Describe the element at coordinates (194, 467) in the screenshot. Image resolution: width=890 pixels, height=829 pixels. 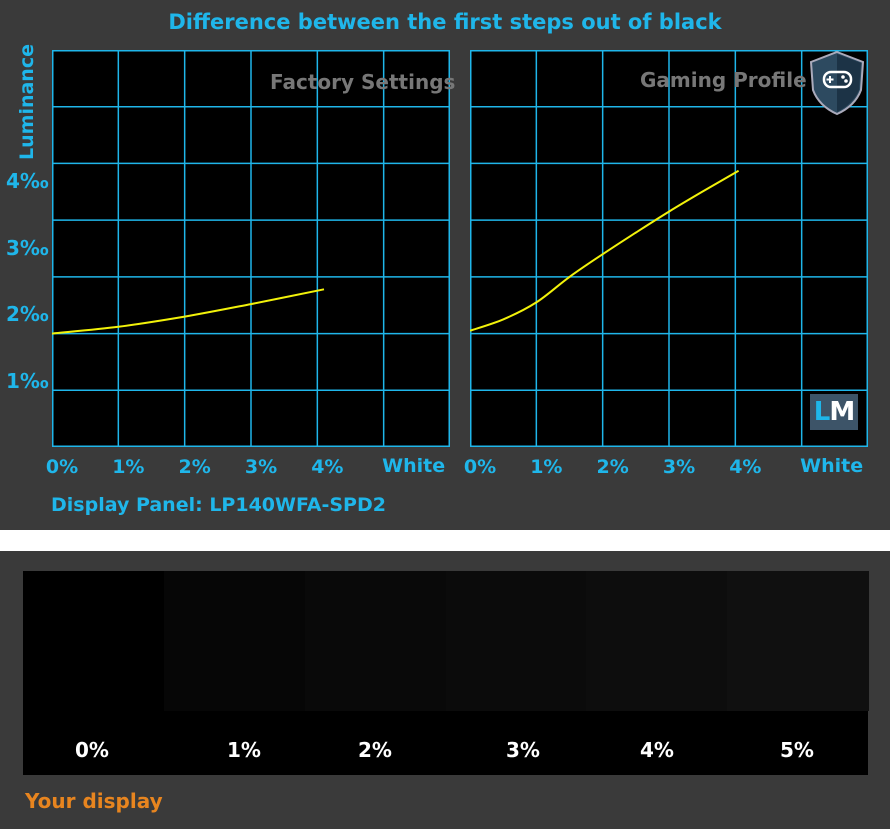
I see `factory-settings-x-tick-2: 2%` at that location.